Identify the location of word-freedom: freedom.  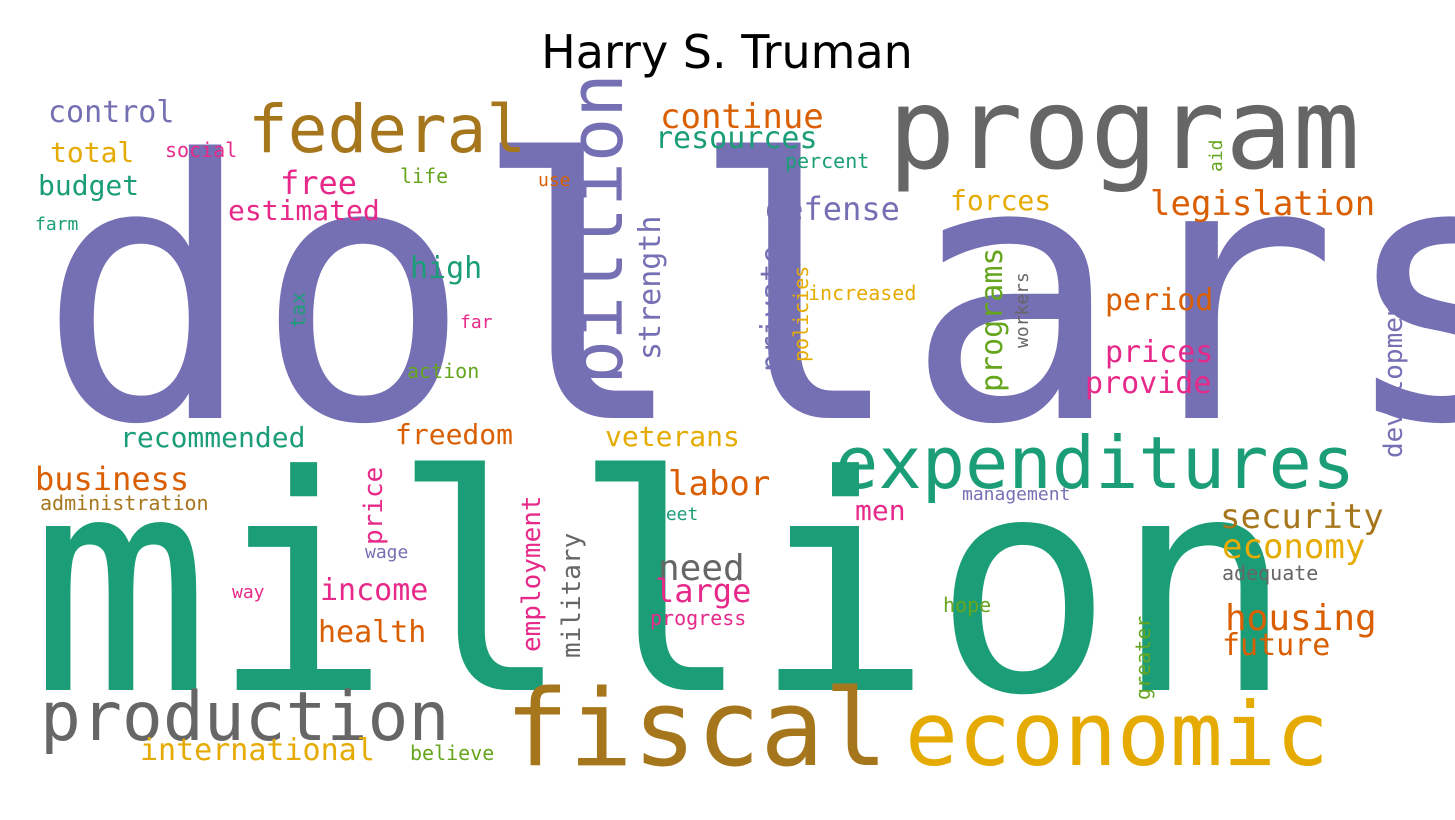
(454, 434).